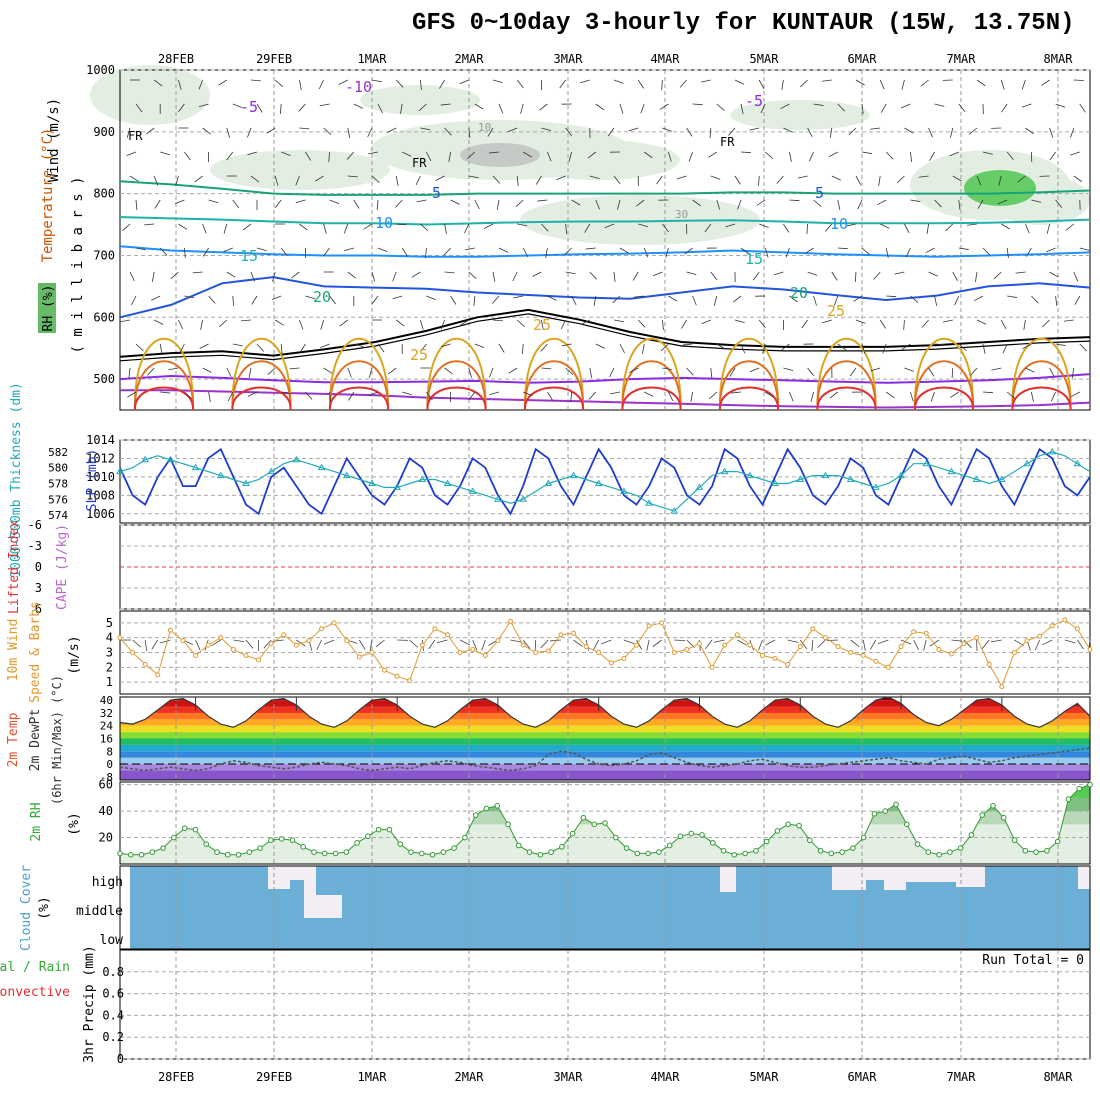 The height and width of the screenshot is (1100, 1100). What do you see at coordinates (470, 1077) in the screenshot?
I see `date-label-bottom: 2MAR` at bounding box center [470, 1077].